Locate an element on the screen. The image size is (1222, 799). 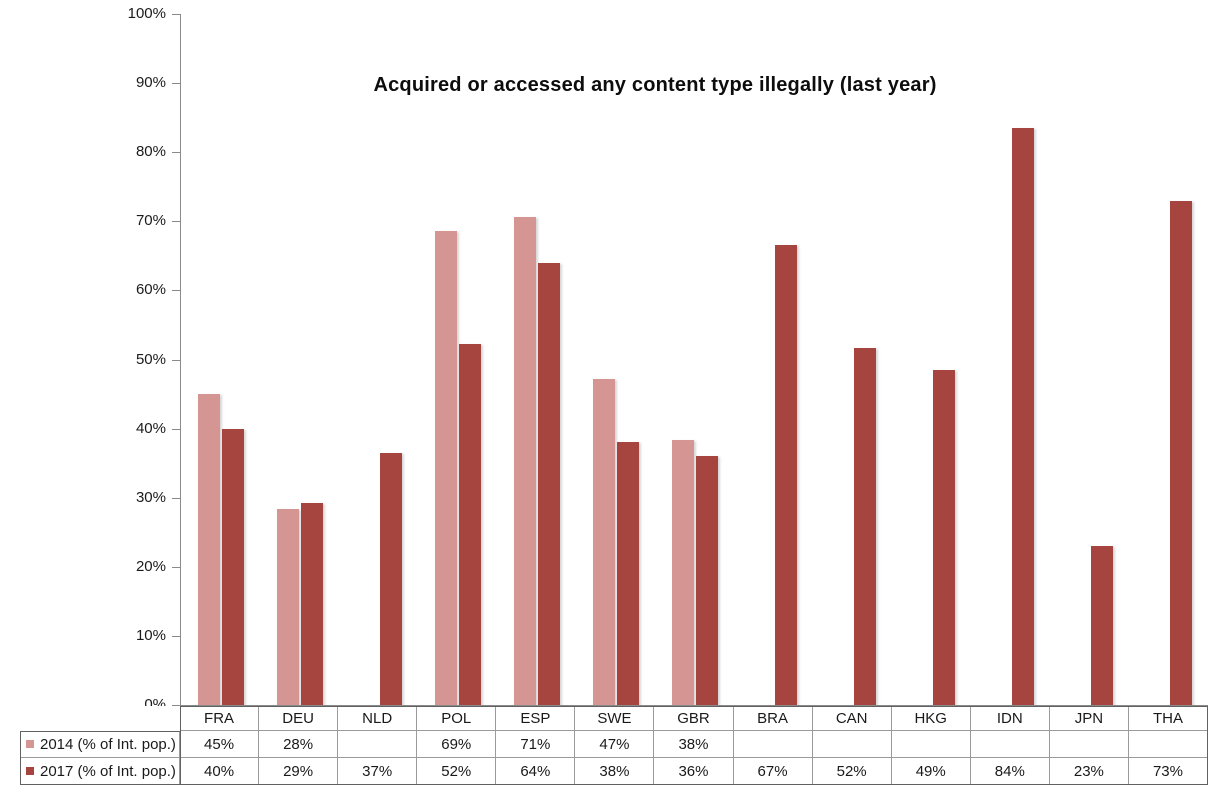
table-value-2017-jpn: 23% is located at coordinates (1089, 771).